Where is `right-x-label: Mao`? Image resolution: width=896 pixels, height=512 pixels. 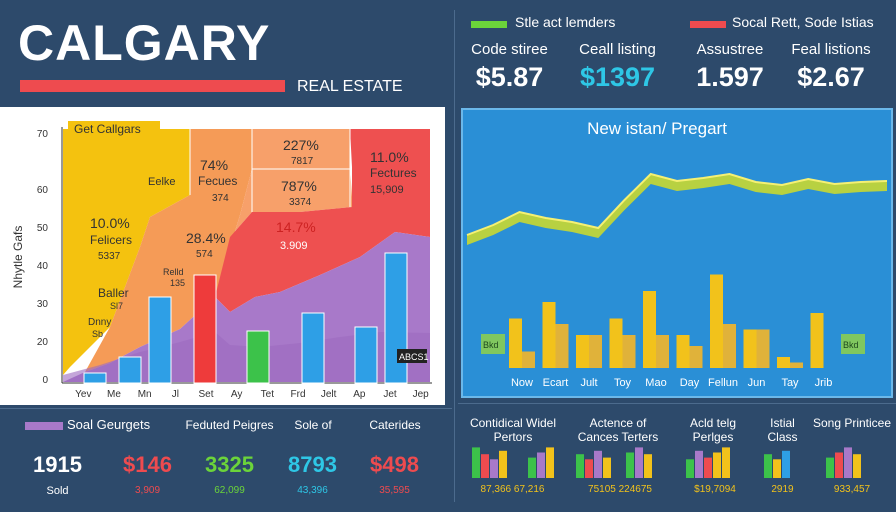
right-x-label: Mao is located at coordinates (655, 383).